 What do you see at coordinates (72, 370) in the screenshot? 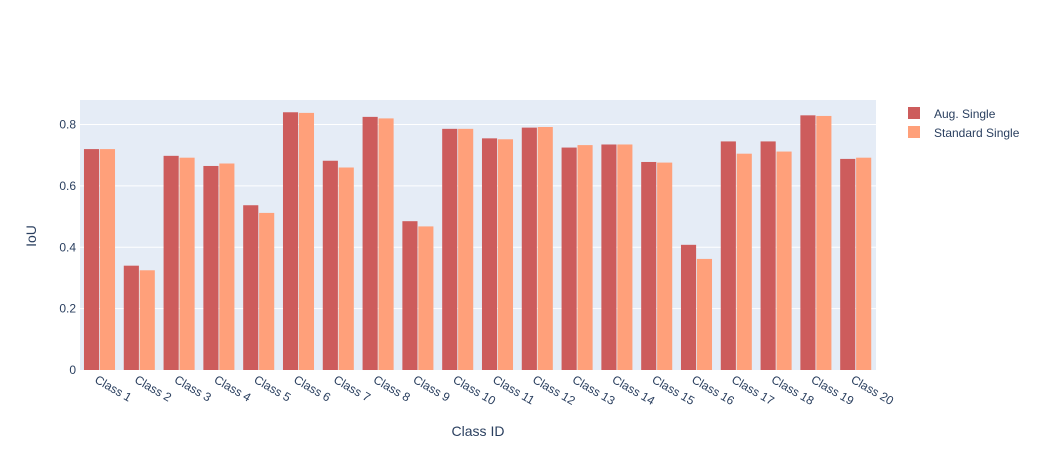
I see `y-tick-label: 0` at bounding box center [72, 370].